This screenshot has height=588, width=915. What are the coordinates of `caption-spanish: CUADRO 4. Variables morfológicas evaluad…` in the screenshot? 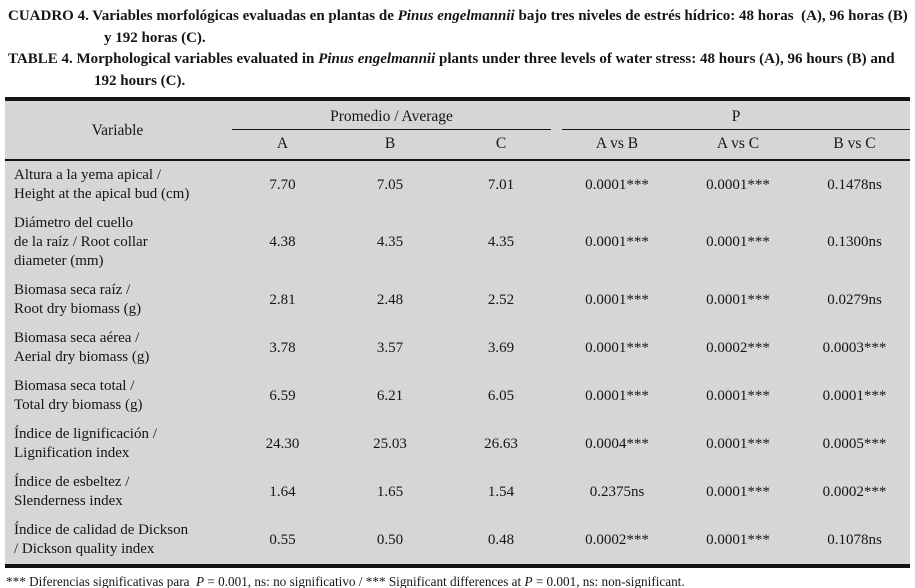 It's located at (459, 27).